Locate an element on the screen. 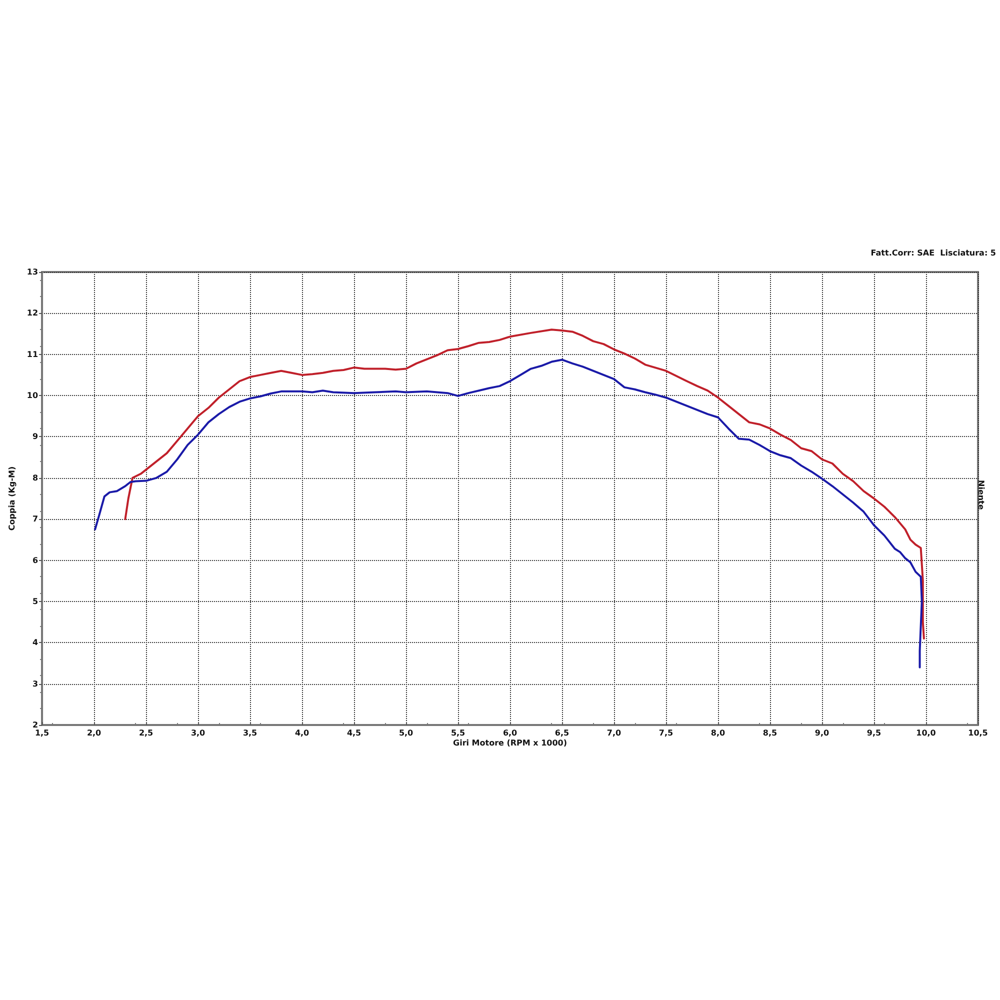 The image size is (1000, 1000). y-tick-label: 12 is located at coordinates (32, 313).